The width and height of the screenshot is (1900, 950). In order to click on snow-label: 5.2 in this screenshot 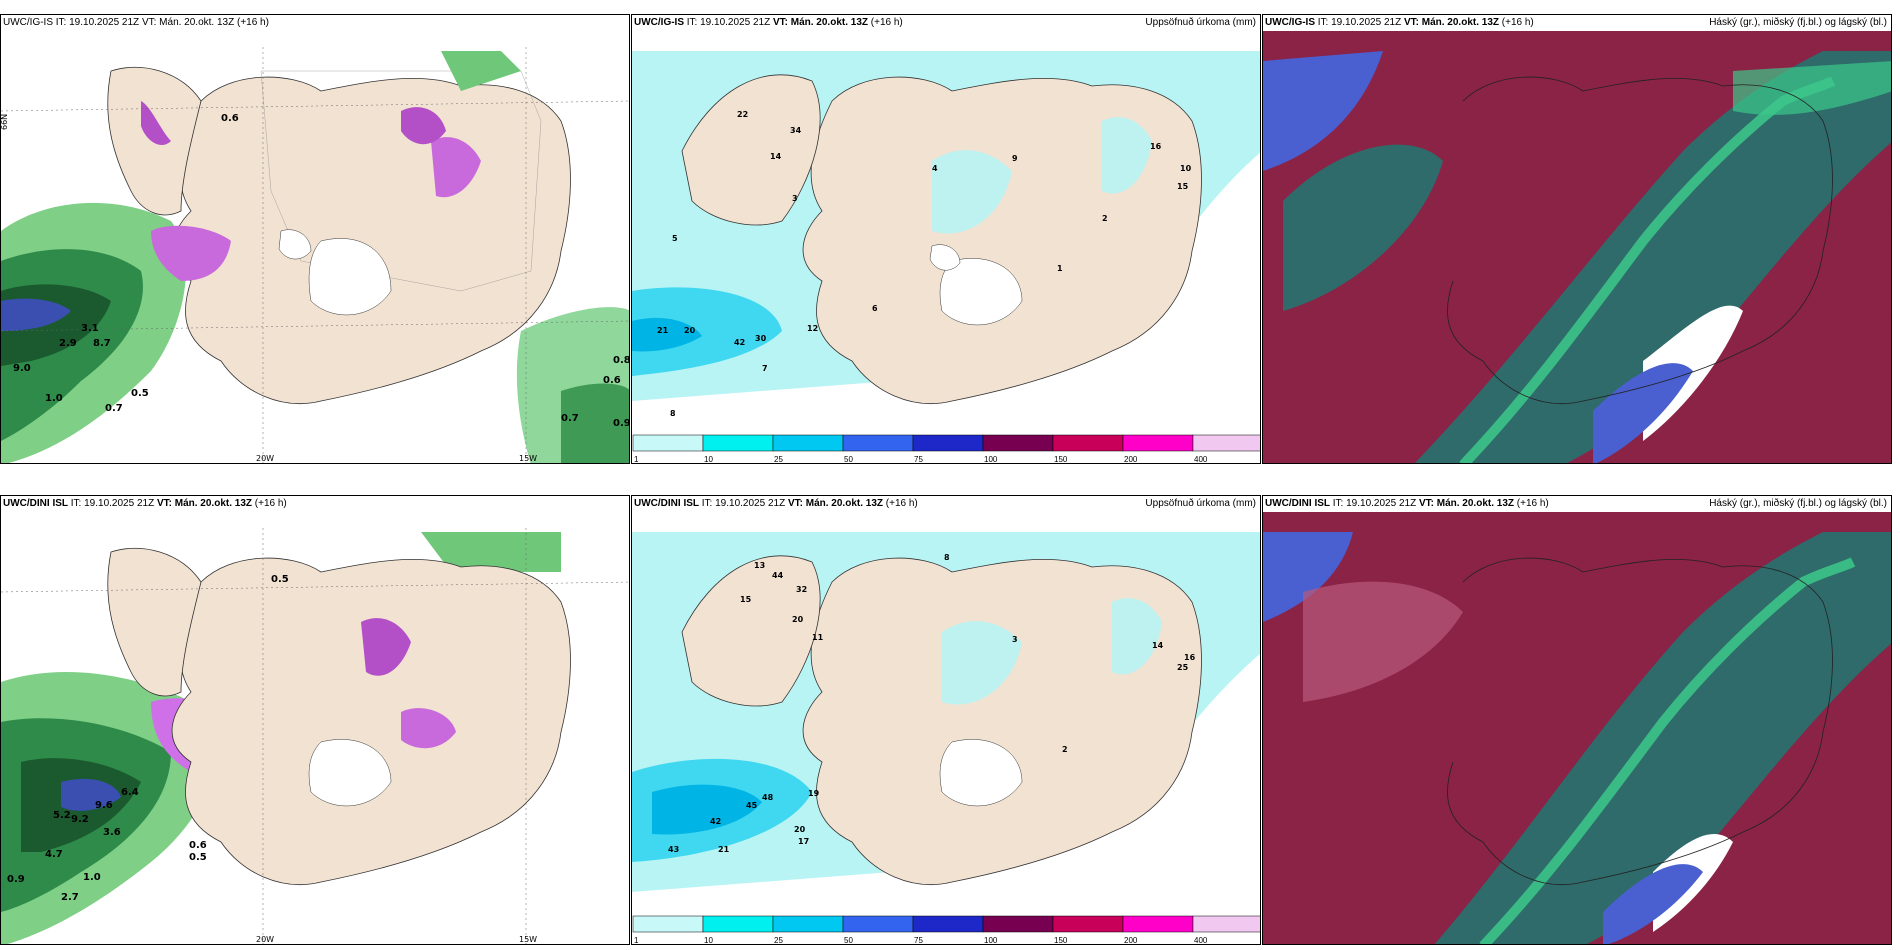, I will do `click(62, 815)`.